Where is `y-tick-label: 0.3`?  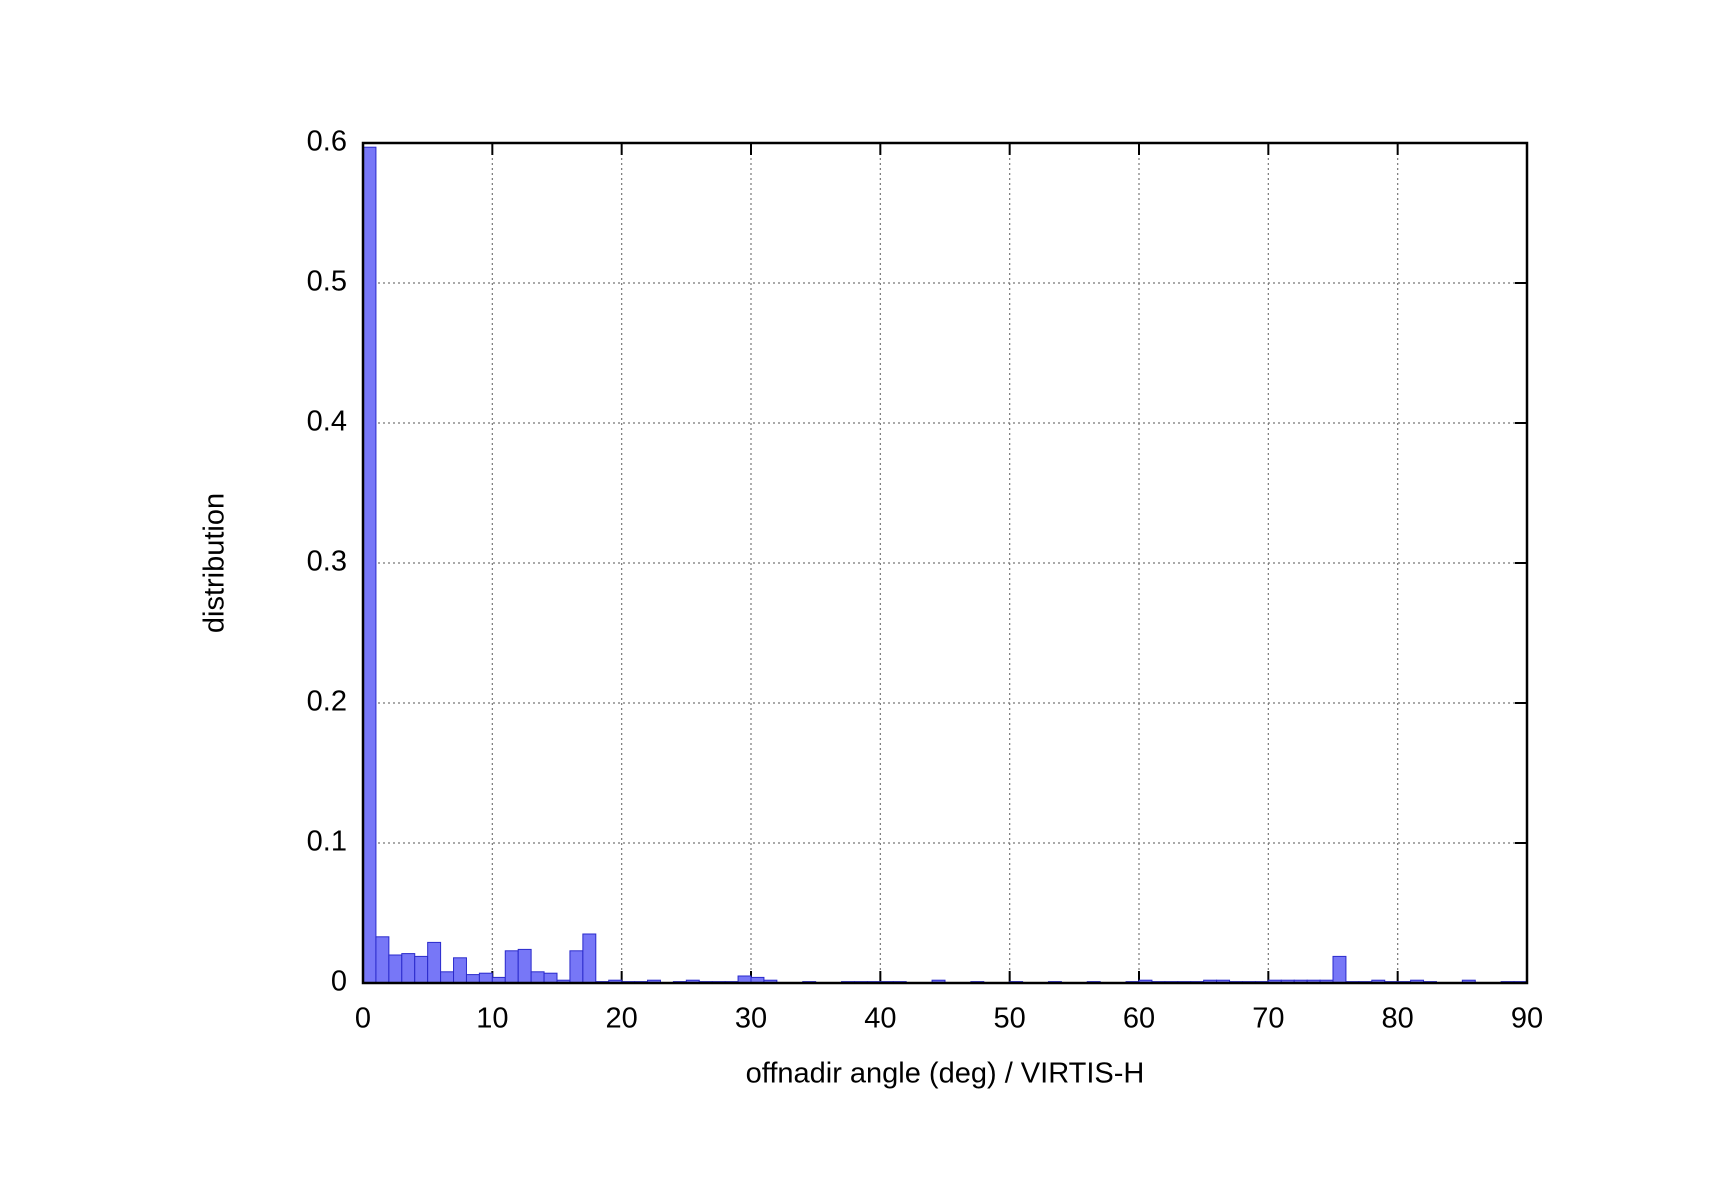
y-tick-label: 0.3 is located at coordinates (327, 562).